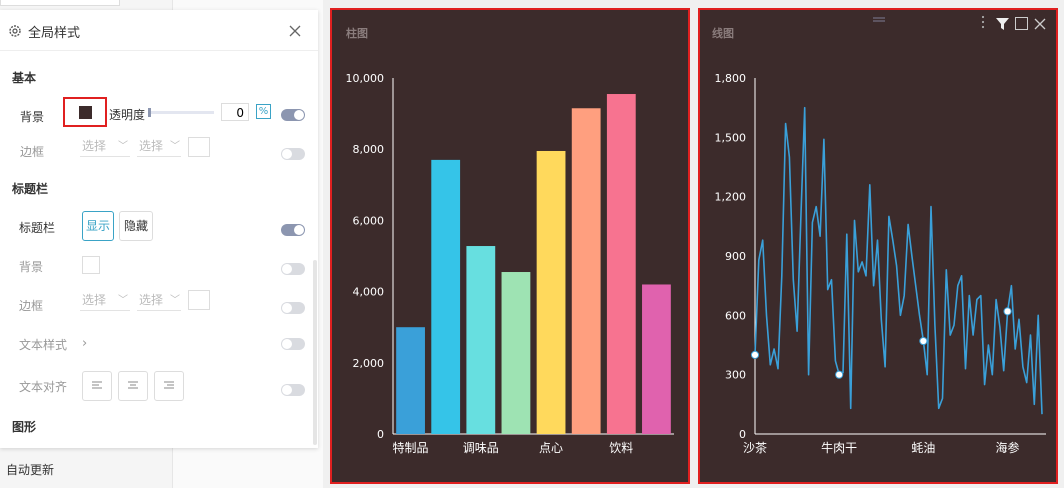 This screenshot has width=1064, height=488. Describe the element at coordinates (411, 447) in the screenshot. I see `x-tick-label: 特制品` at that location.